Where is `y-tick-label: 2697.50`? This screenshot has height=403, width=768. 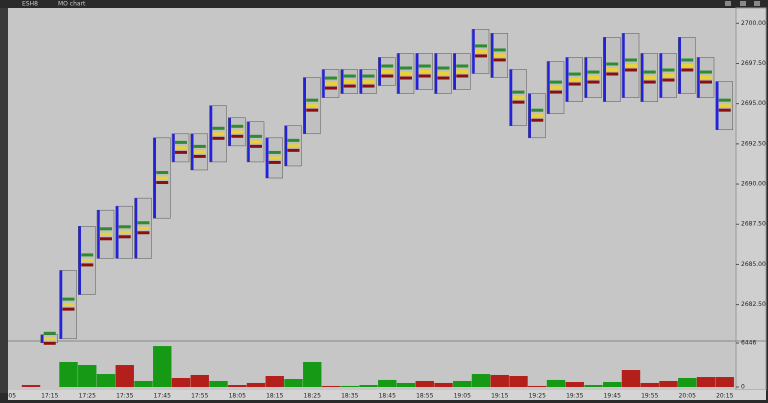 y-tick-label: 2697.50 is located at coordinates (753, 63).